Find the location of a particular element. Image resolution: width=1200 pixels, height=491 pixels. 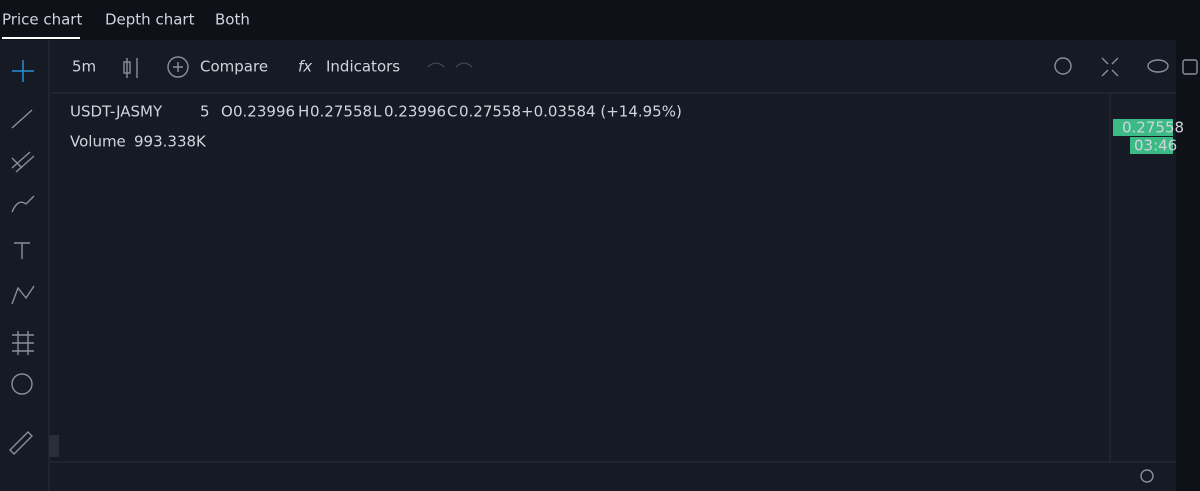

l-label: L is located at coordinates (377, 112).